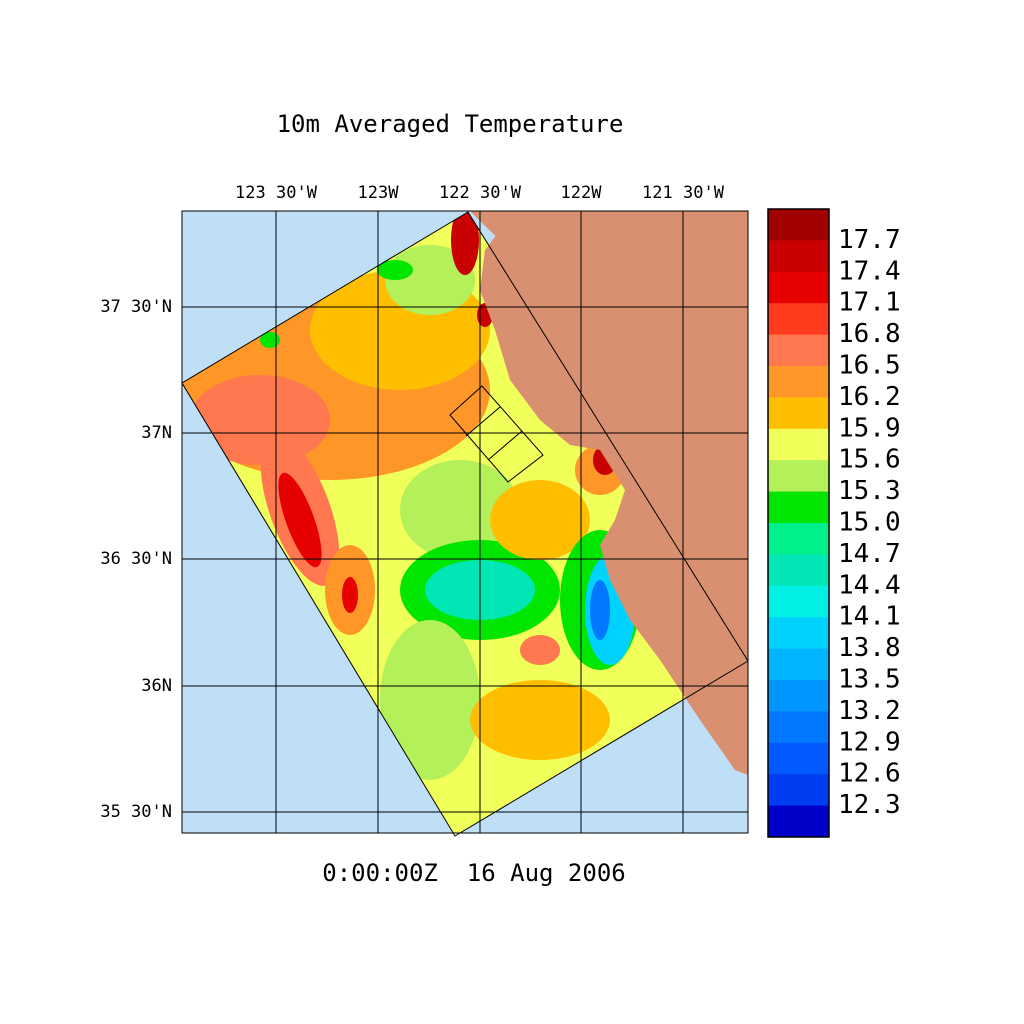 This screenshot has height=1024, width=1024. Describe the element at coordinates (869, 805) in the screenshot. I see `colorbar-label: 12.3` at that location.